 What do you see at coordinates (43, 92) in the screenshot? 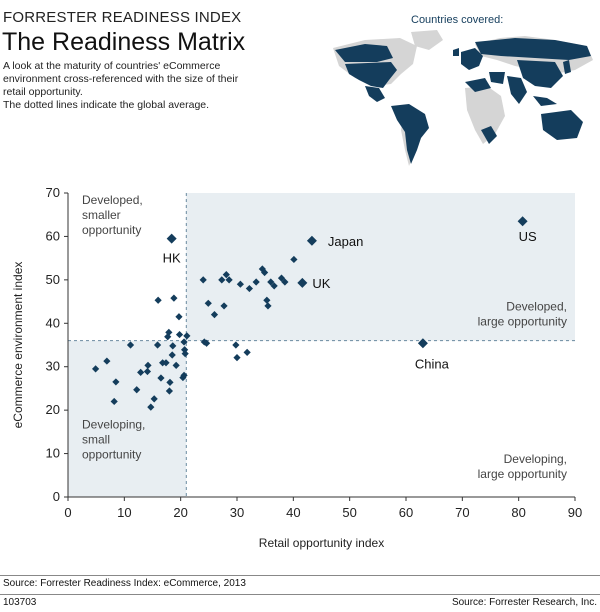
I see `description-line: retail opportunity.` at bounding box center [43, 92].